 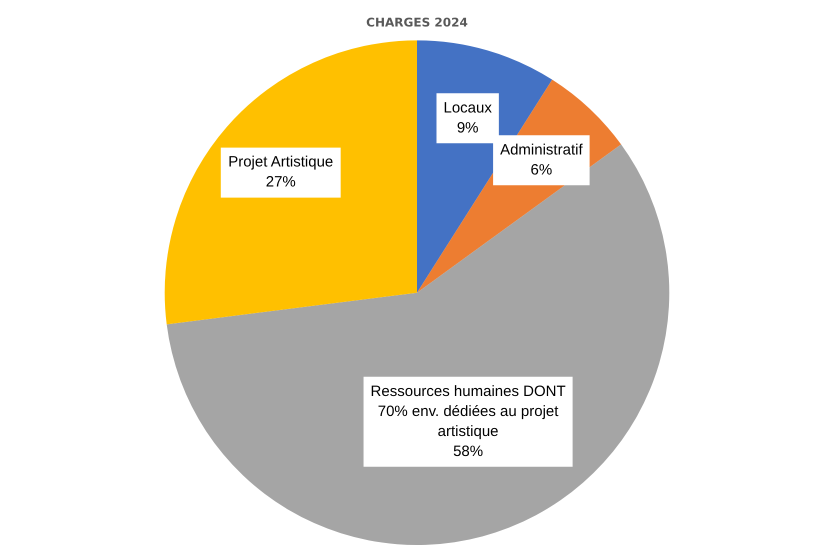 I want to click on data-label: 58%, so click(x=468, y=451).